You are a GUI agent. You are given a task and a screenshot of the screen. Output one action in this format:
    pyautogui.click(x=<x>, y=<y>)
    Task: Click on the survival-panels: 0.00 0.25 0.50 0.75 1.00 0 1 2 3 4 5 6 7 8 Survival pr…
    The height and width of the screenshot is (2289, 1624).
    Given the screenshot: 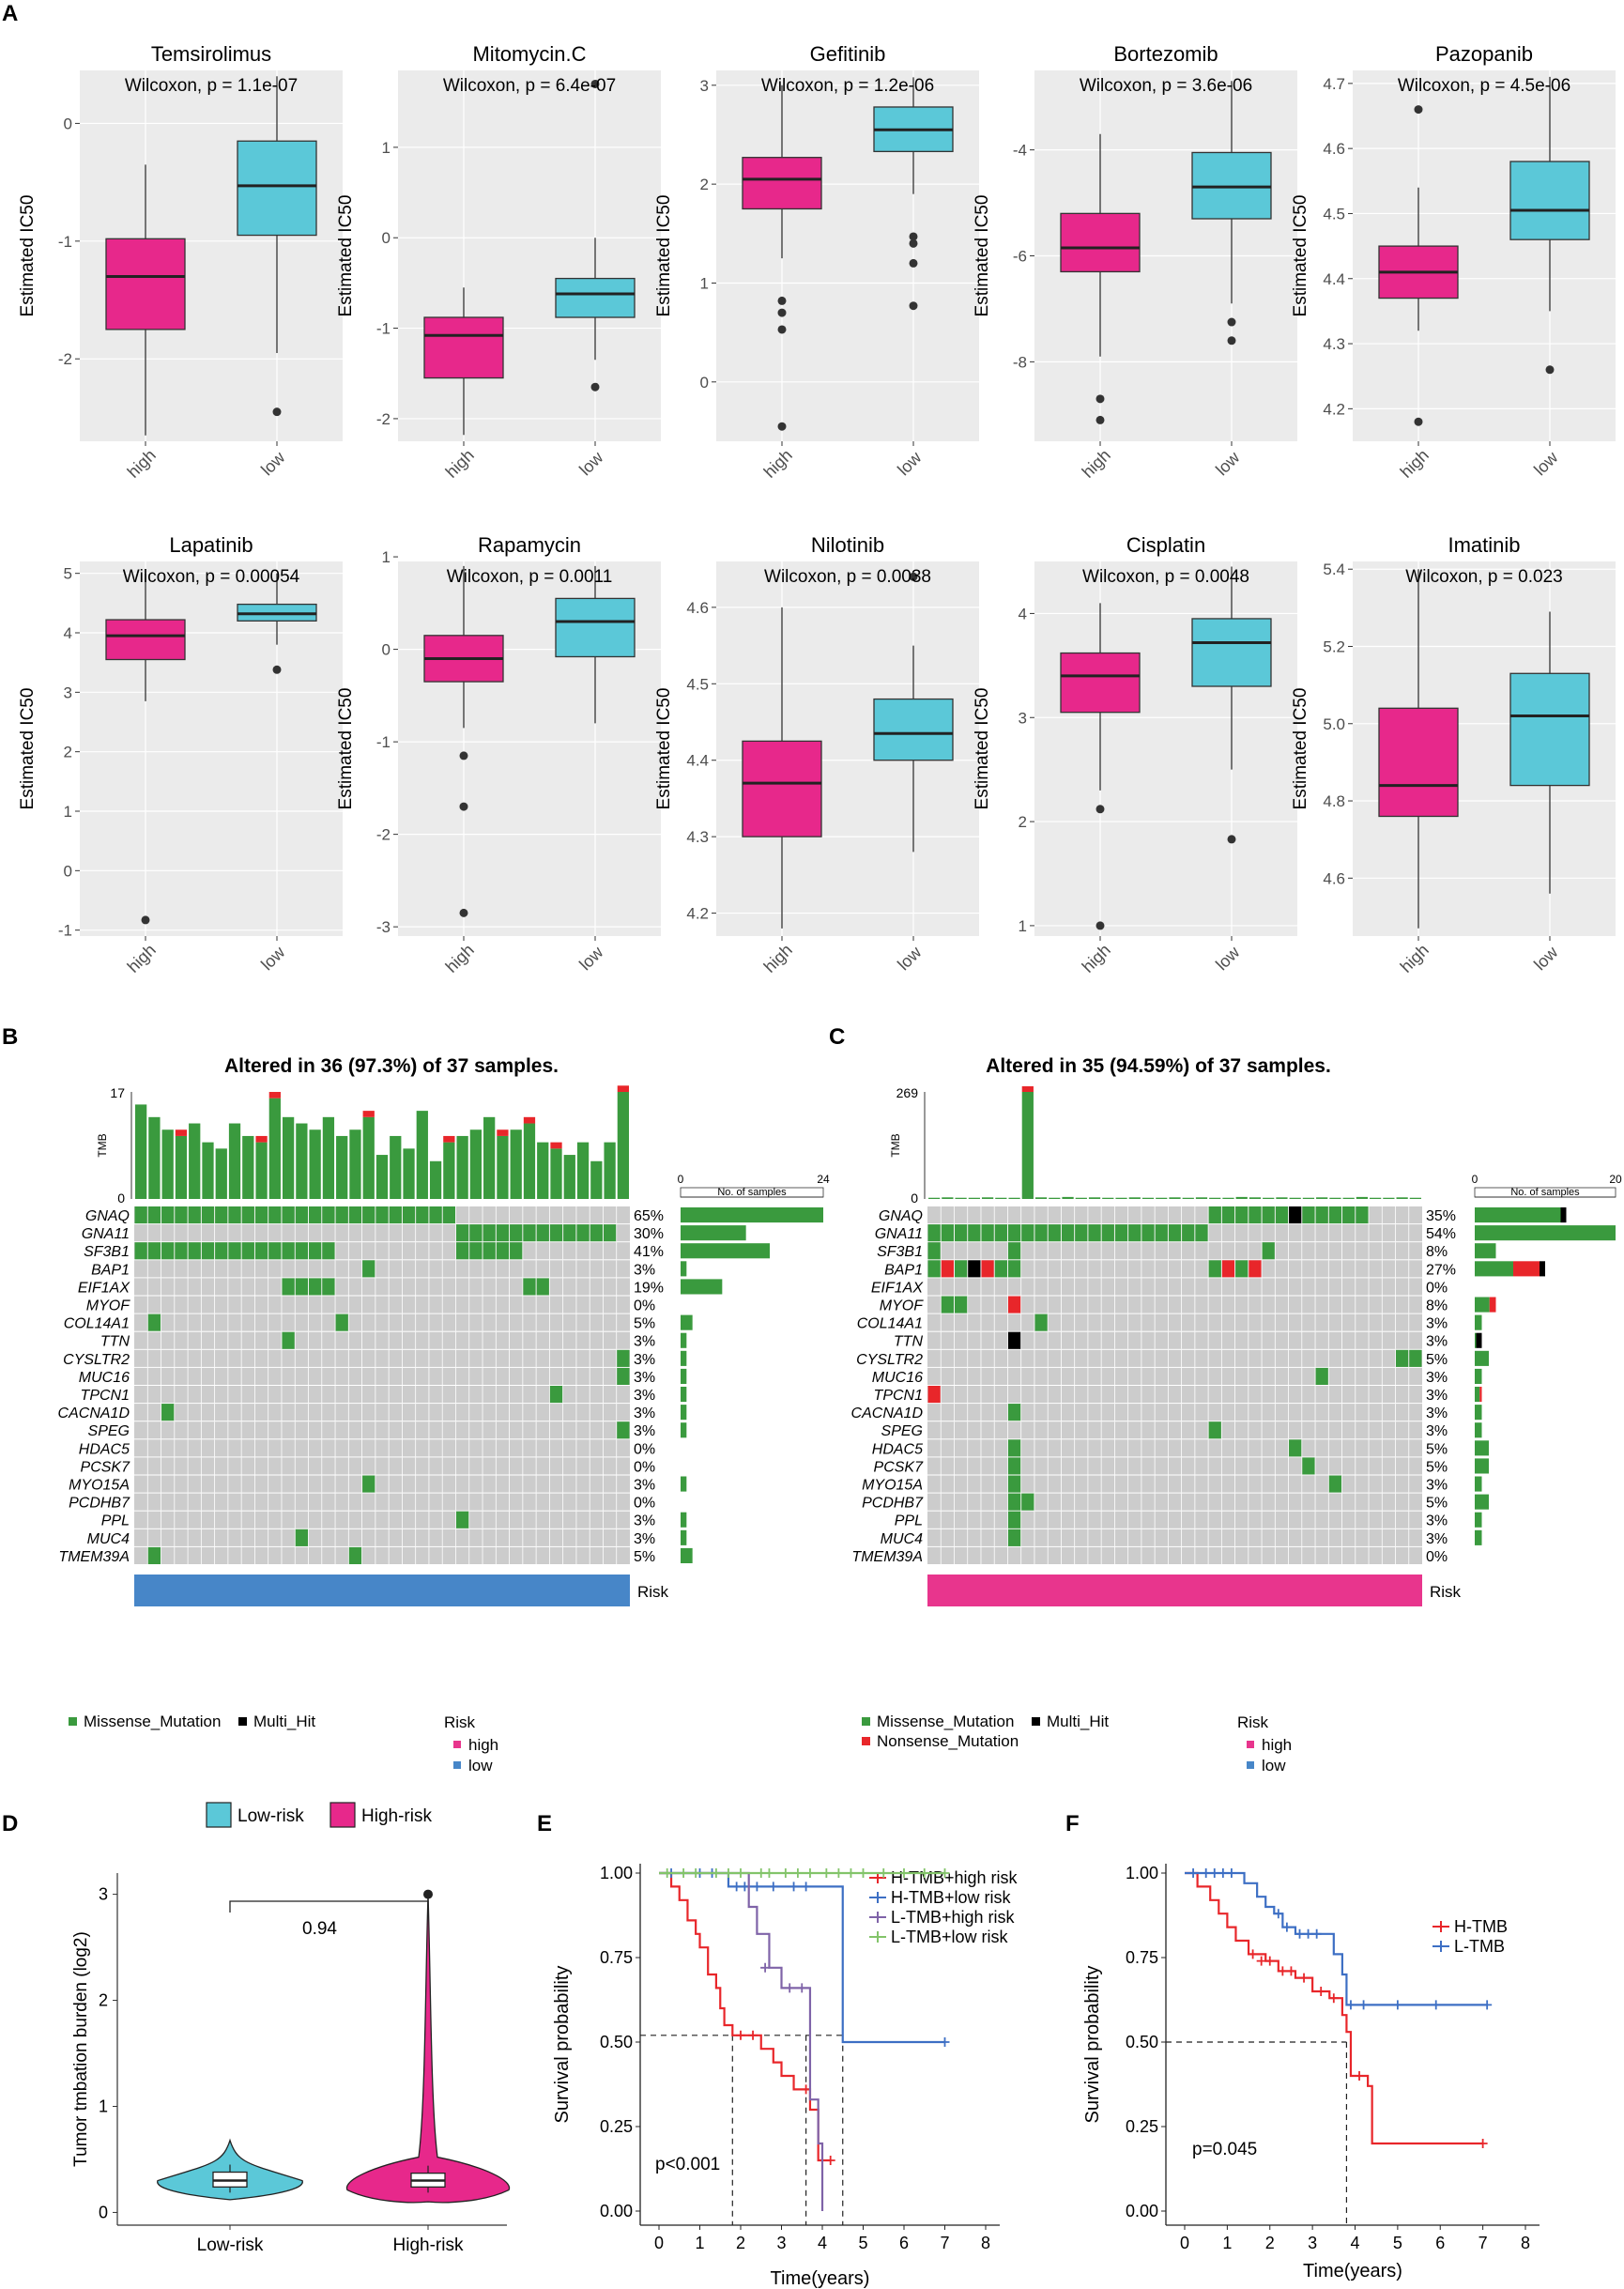 What is the action you would take?
    pyautogui.click(x=1046, y=2076)
    